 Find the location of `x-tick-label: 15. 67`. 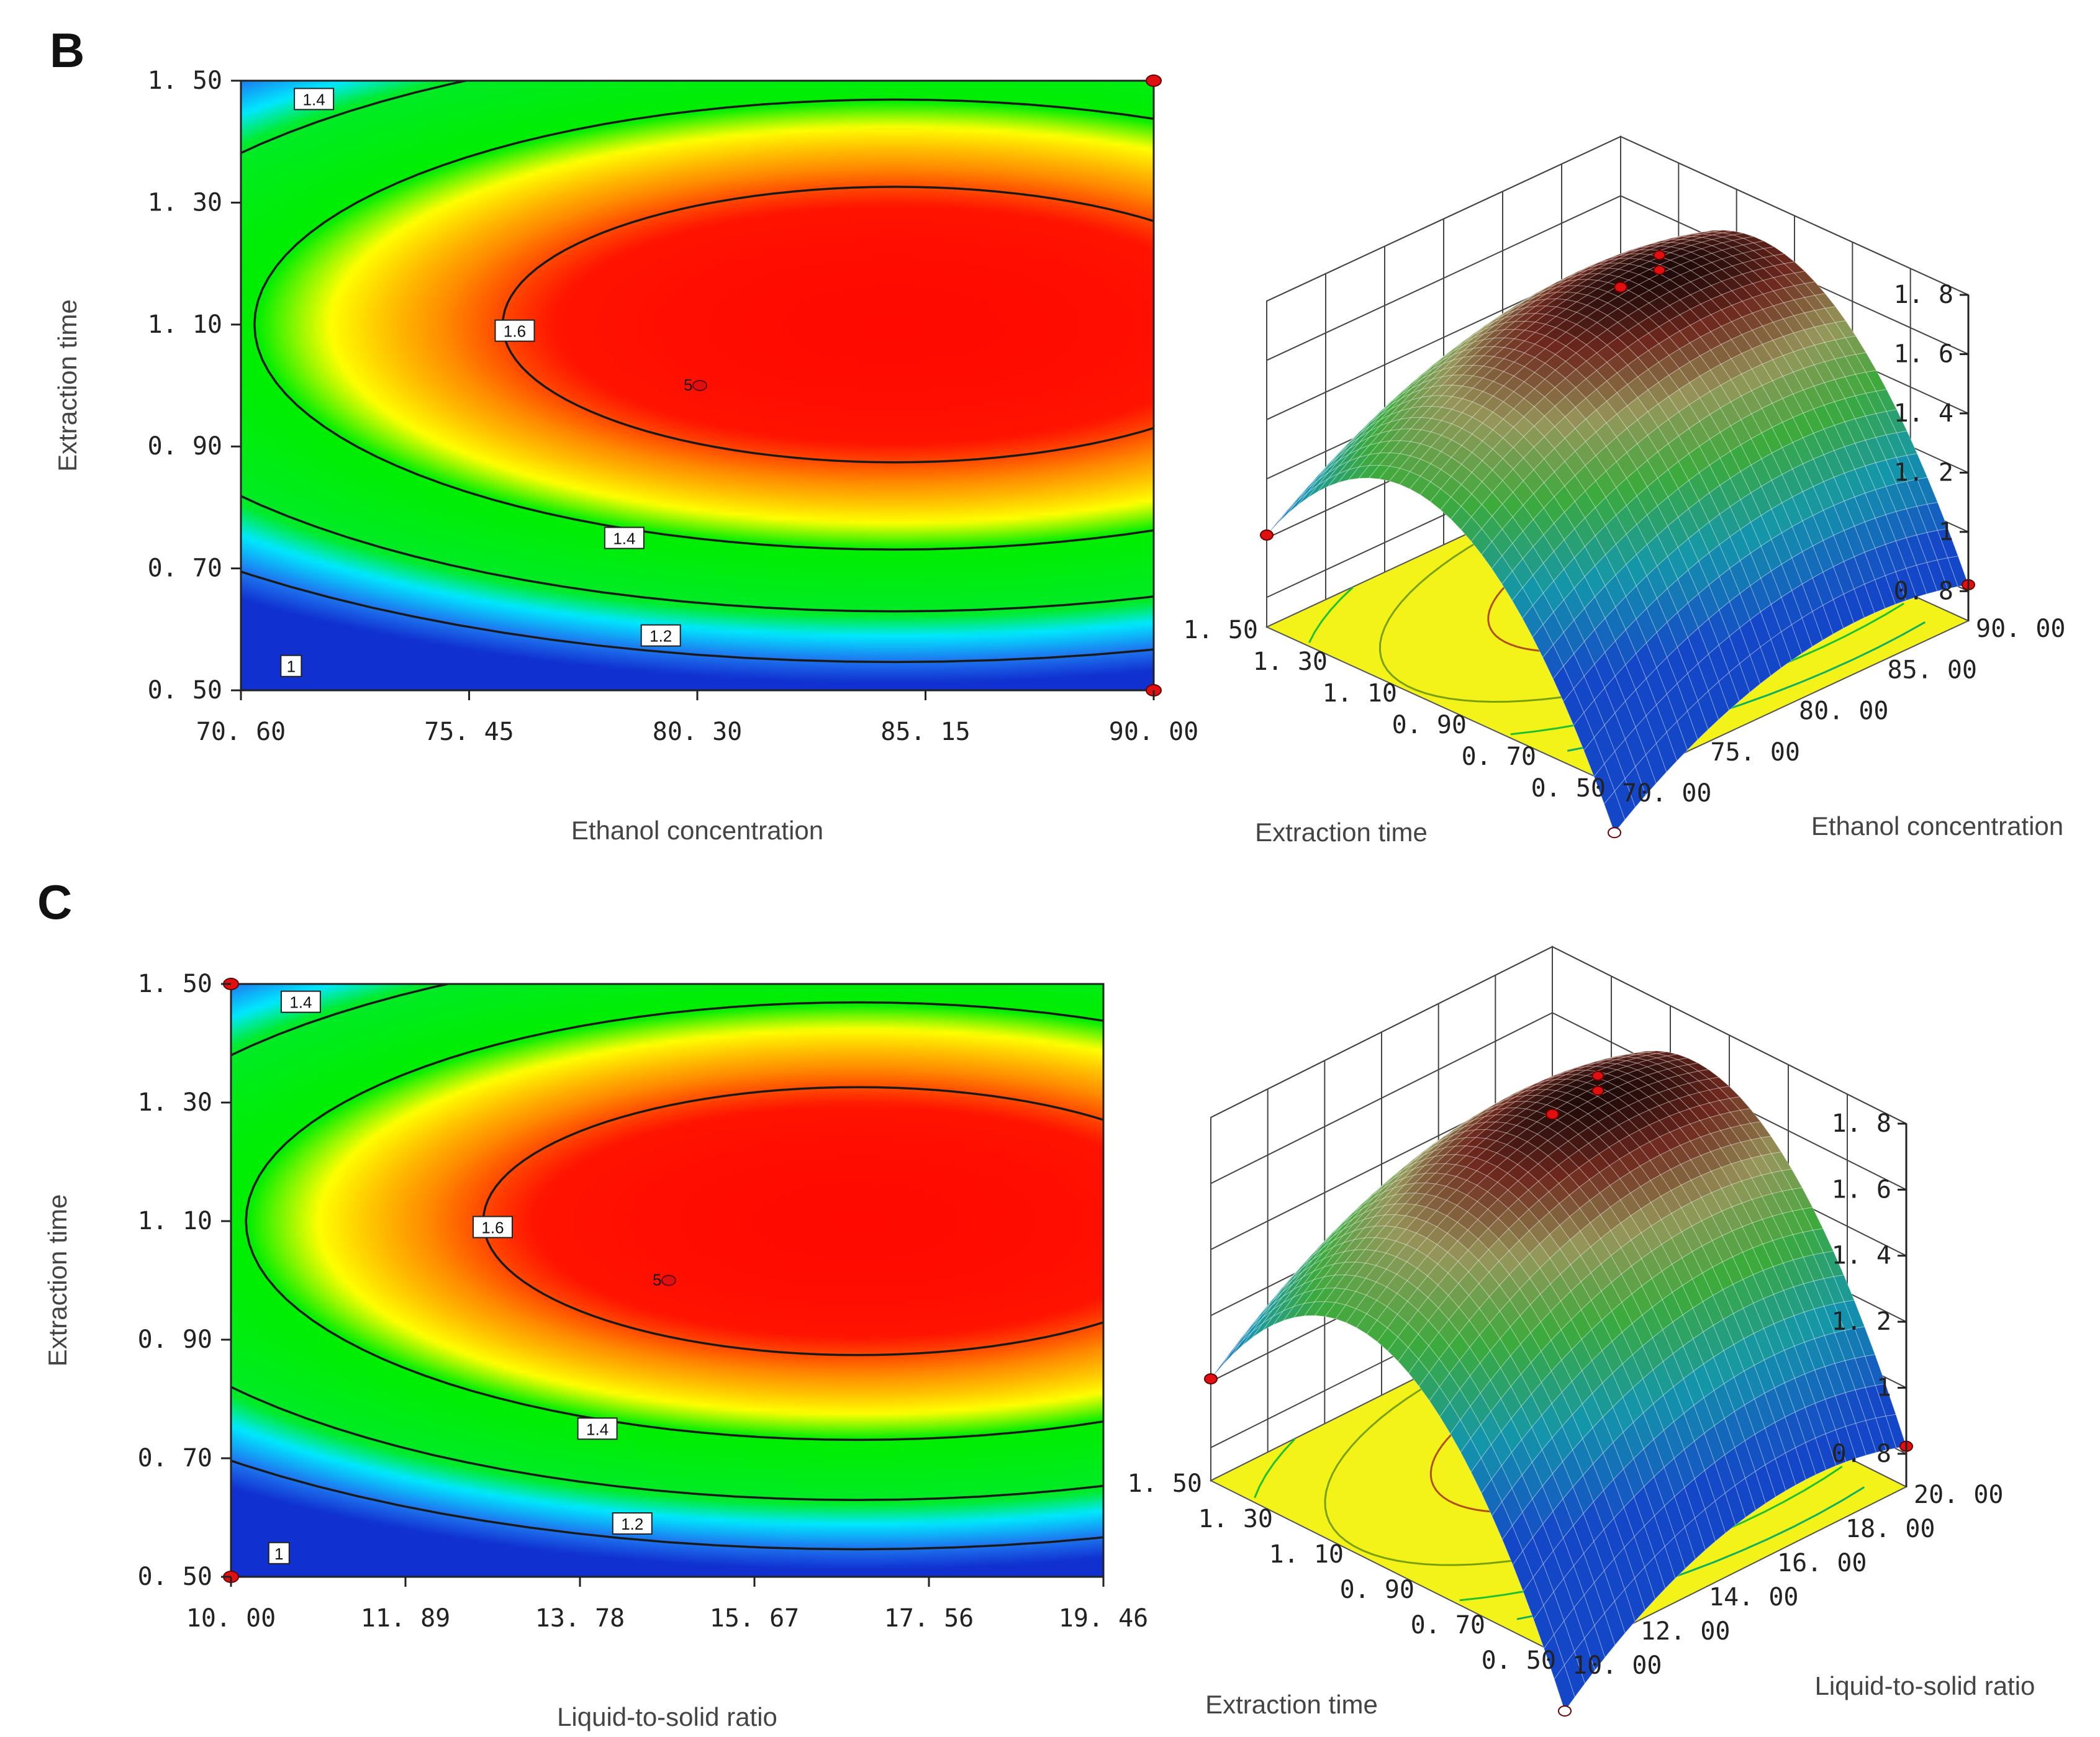

x-tick-label: 15. 67 is located at coordinates (755, 1618).